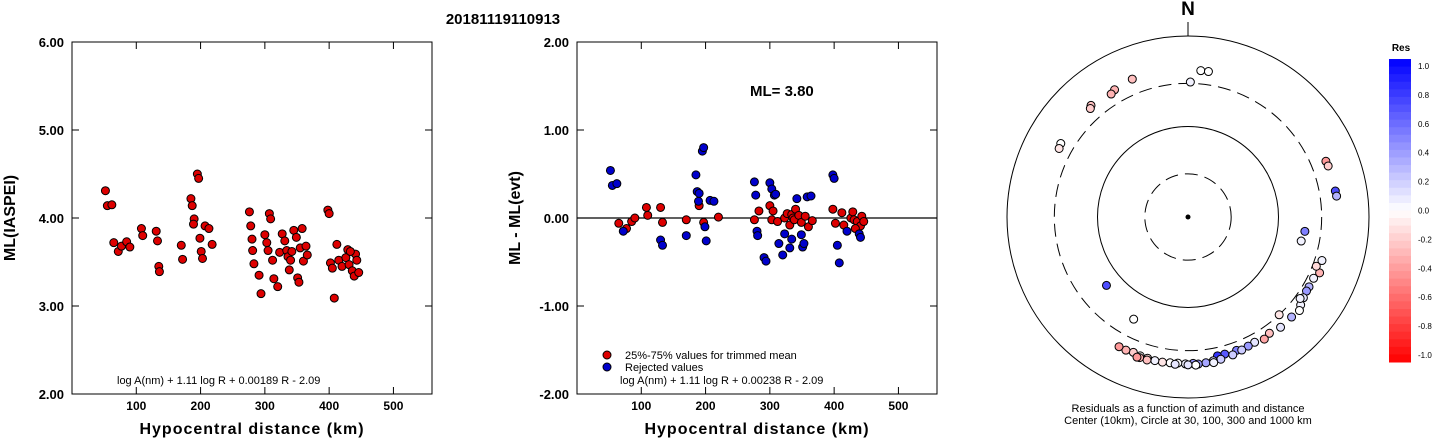 The image size is (1437, 446). What do you see at coordinates (51, 218) in the screenshot?
I see `y-tick-label: 4.00` at bounding box center [51, 218].